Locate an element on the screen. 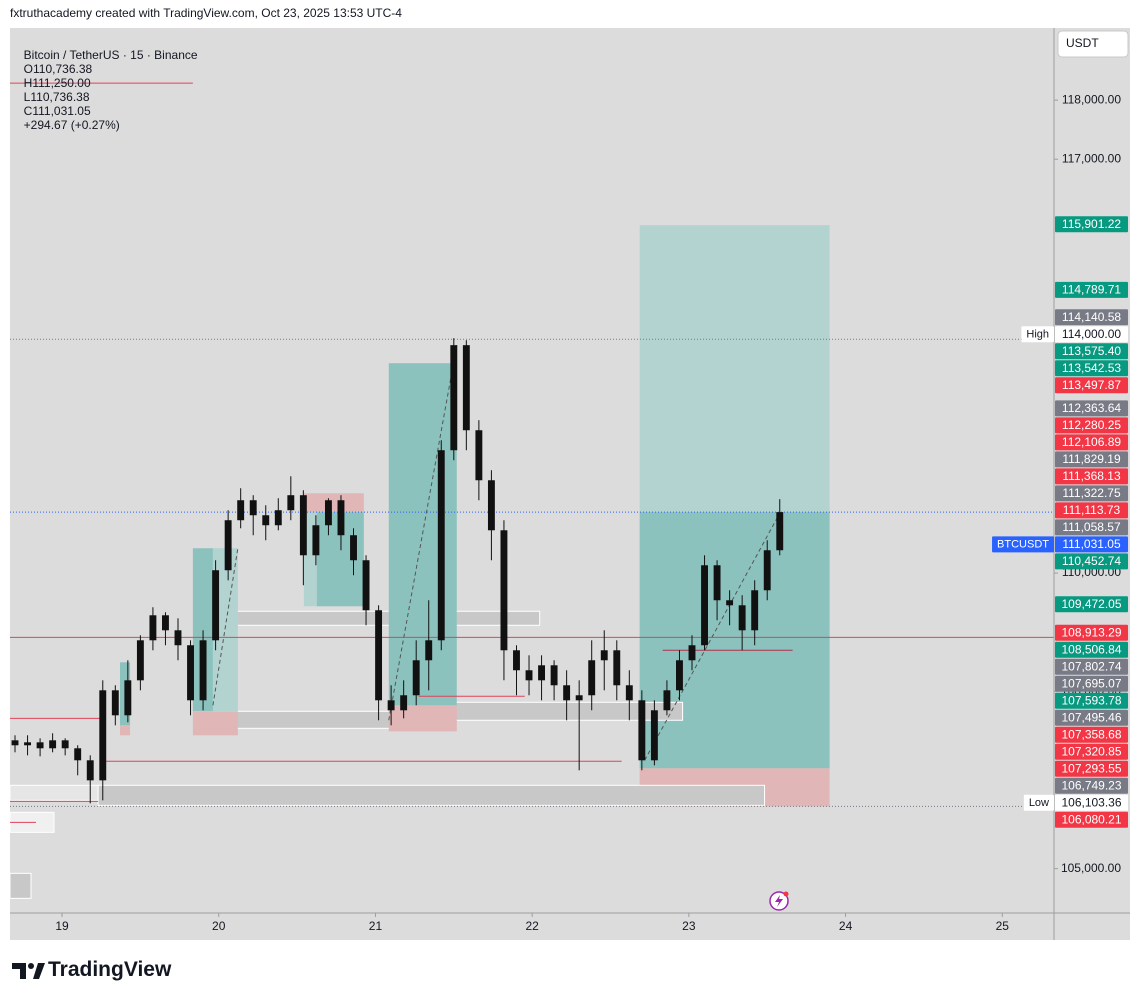 This screenshot has height=1001, width=1142. price-label: 108,506.84 is located at coordinates (1091, 649).